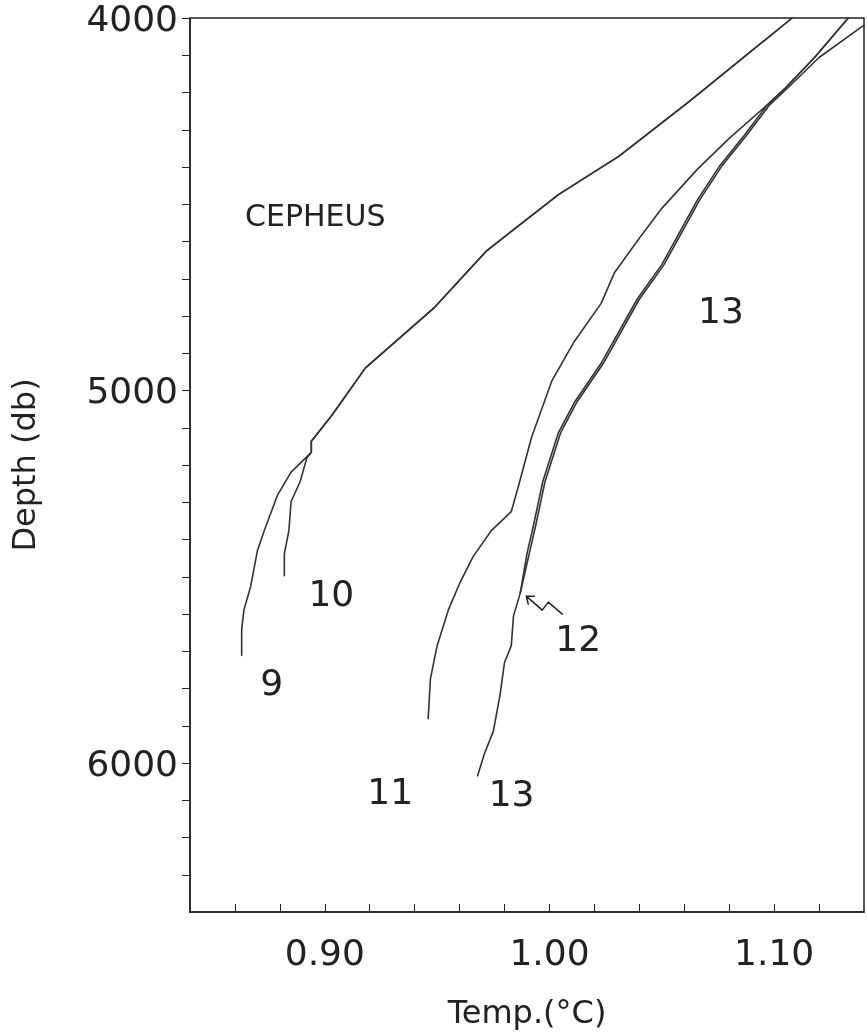  What do you see at coordinates (24, 465) in the screenshot?
I see `y-axis-title: Depth (db)` at bounding box center [24, 465].